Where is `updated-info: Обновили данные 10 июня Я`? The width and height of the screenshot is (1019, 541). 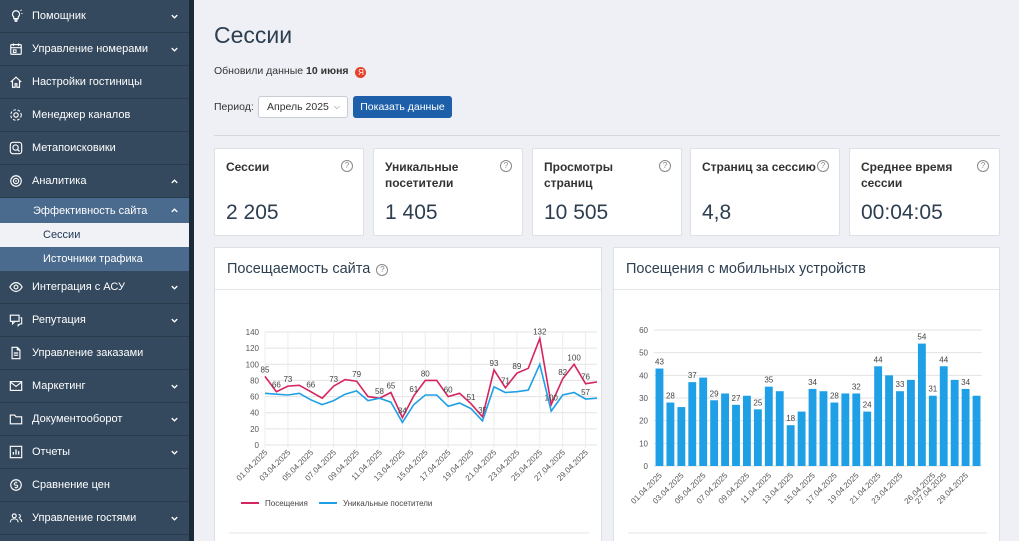
updated-info: Обновили данные 10 июня Я is located at coordinates (290, 71).